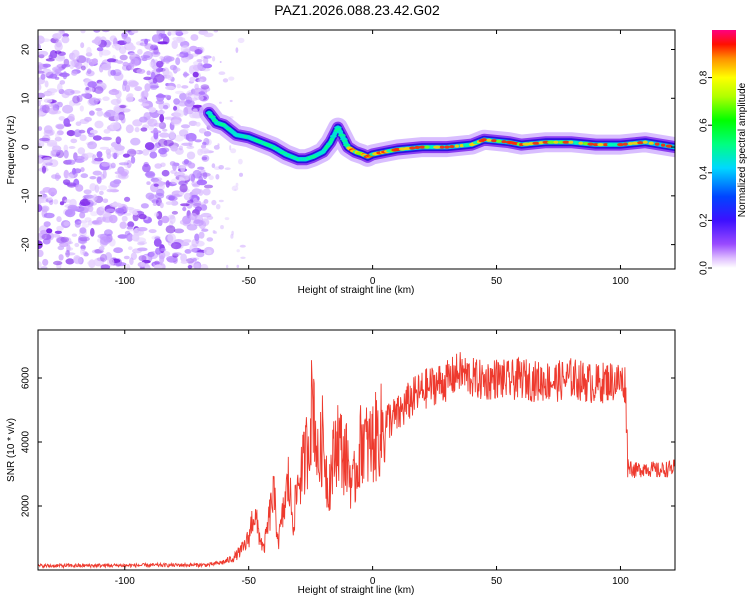 The height and width of the screenshot is (600, 750). Describe the element at coordinates (620, 581) in the screenshot. I see `x-tick-label: 100` at that location.